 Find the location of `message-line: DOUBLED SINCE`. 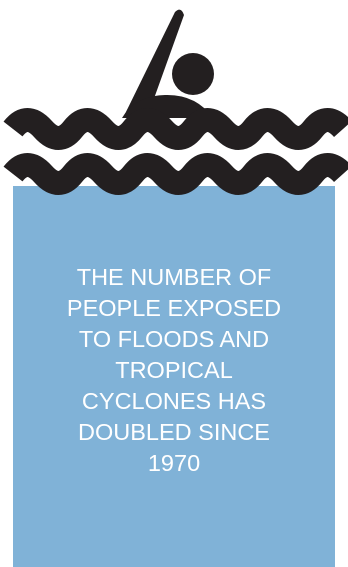

message-line: DOUBLED SINCE is located at coordinates (174, 432).